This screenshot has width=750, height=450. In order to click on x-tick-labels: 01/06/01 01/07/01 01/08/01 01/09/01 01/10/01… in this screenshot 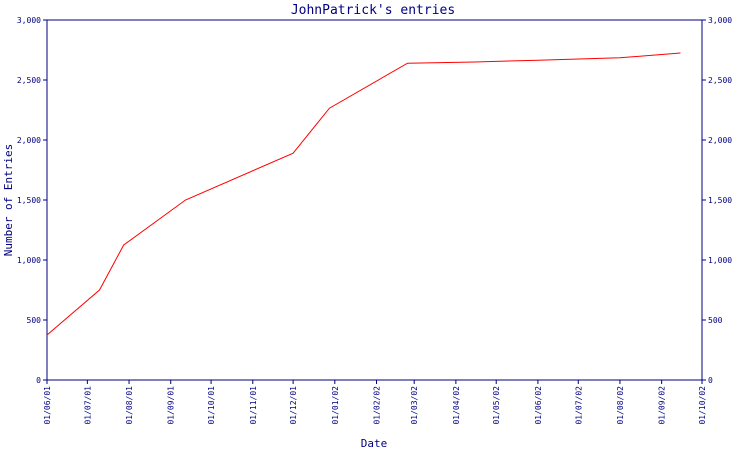, I will do `click(375, 405)`.